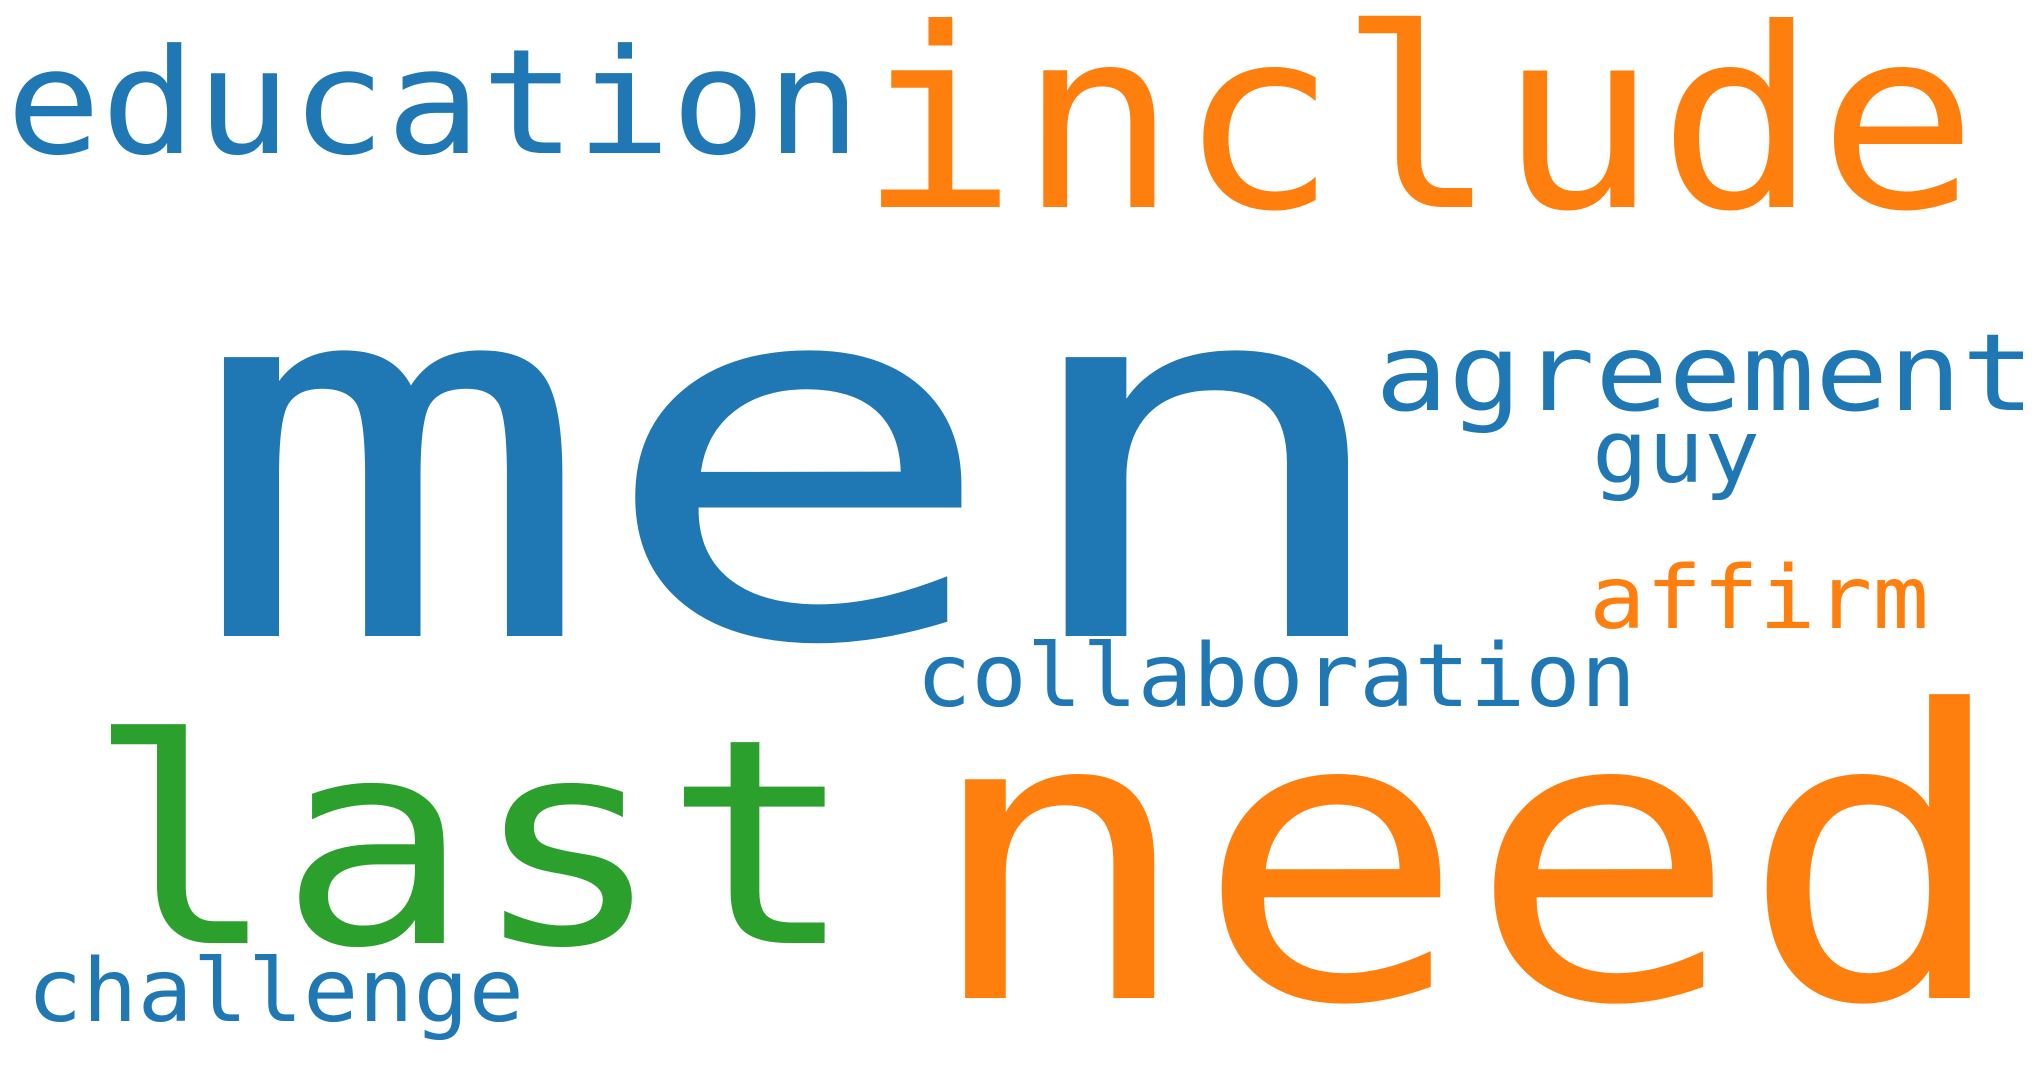 This screenshot has width=2040, height=1080. I want to click on word-education: education, so click(433, 103).